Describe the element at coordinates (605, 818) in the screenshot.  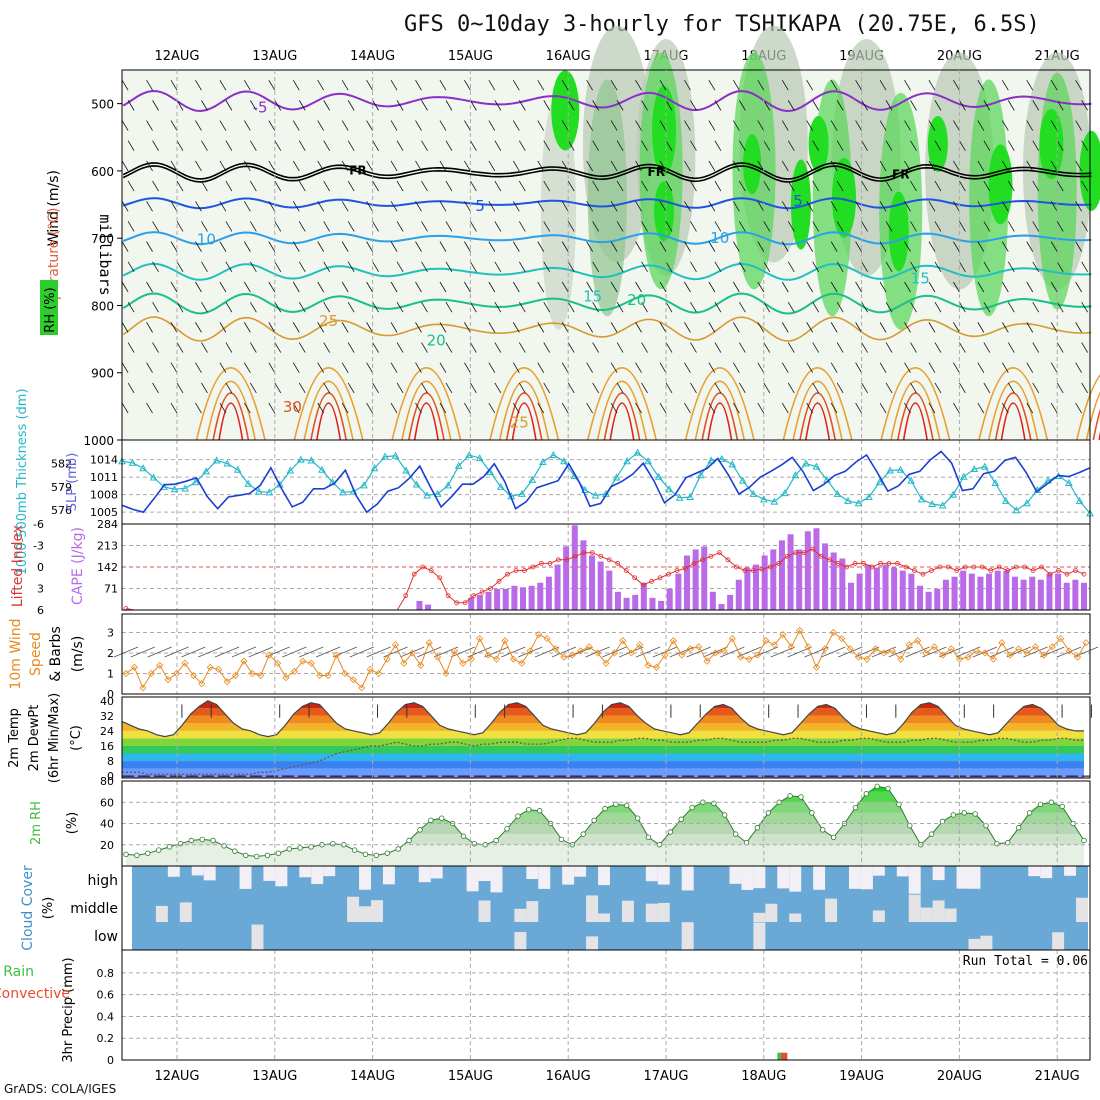
I see `rh-band` at that location.